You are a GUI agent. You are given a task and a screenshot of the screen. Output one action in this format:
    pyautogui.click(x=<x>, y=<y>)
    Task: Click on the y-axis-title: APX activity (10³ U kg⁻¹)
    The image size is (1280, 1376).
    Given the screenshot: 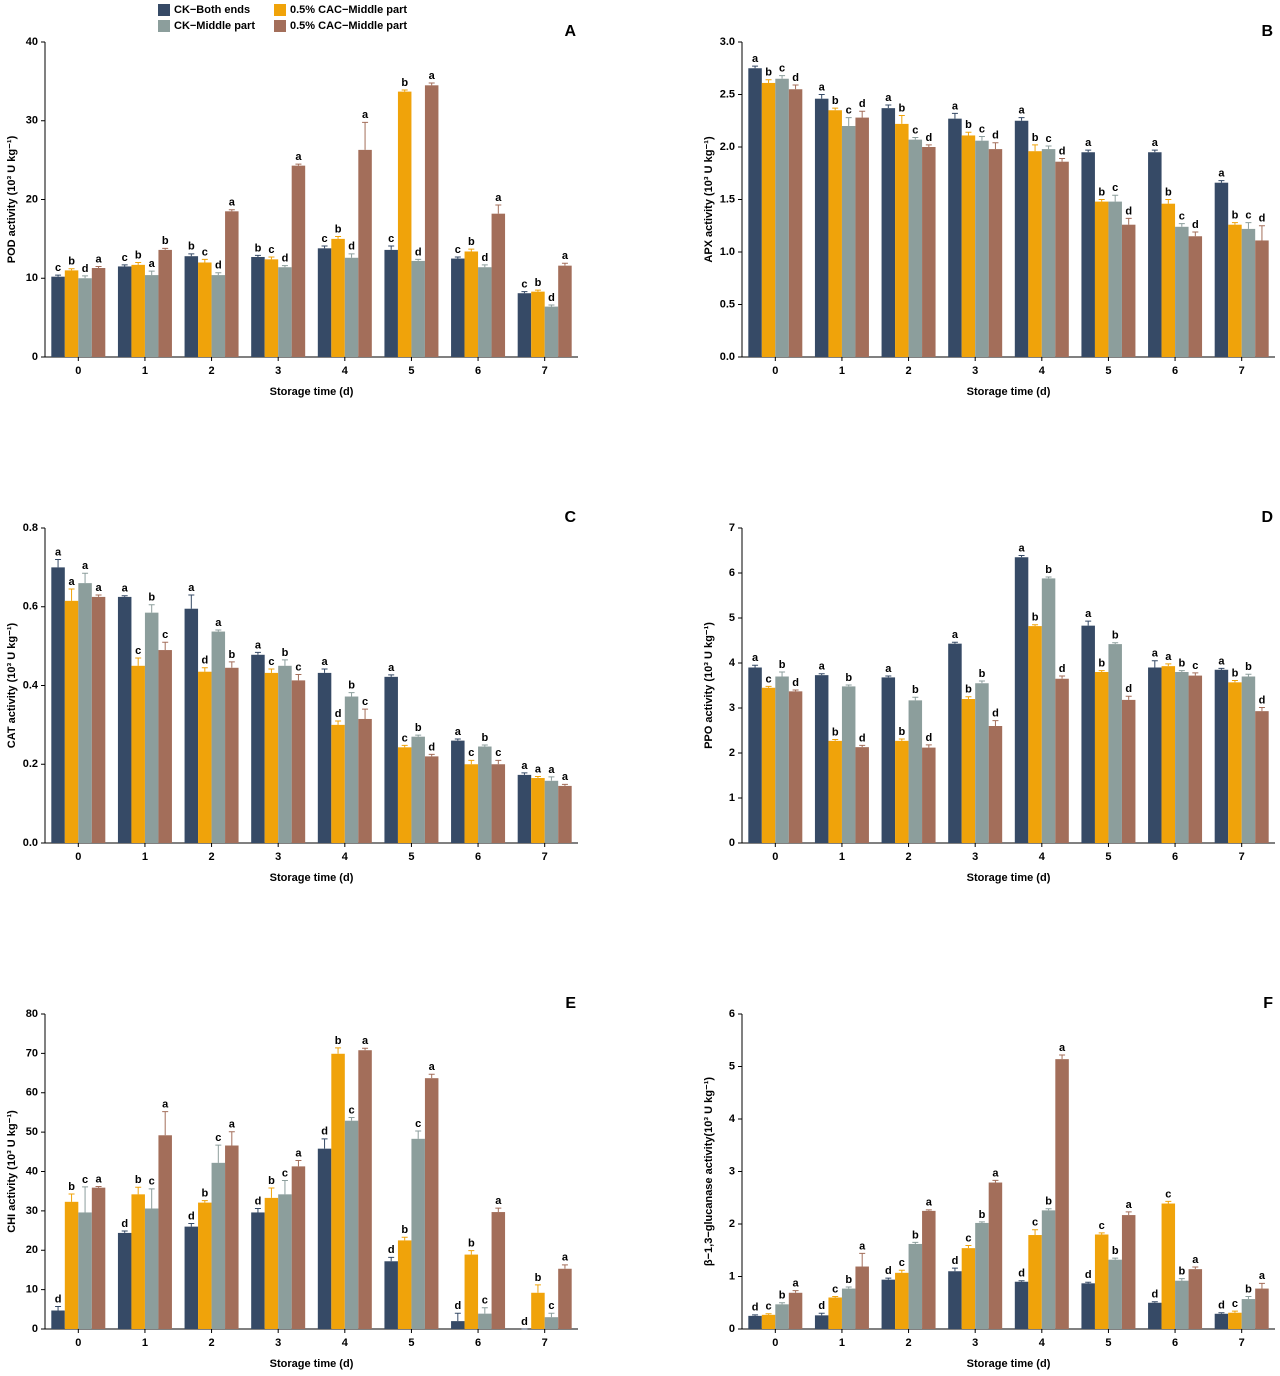 What is the action you would take?
    pyautogui.click(x=709, y=199)
    